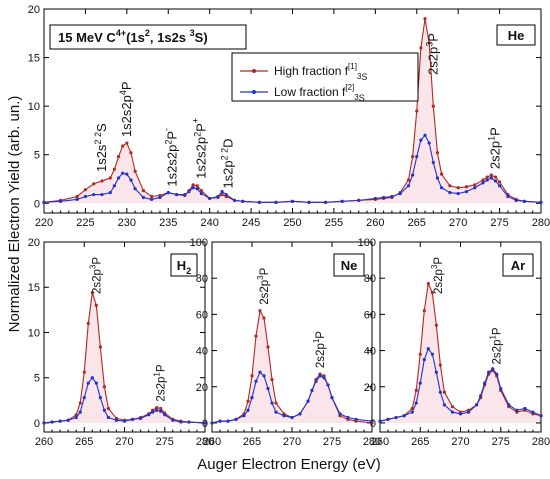  I want to click on title-multiplicity: 3, so click(192, 33).